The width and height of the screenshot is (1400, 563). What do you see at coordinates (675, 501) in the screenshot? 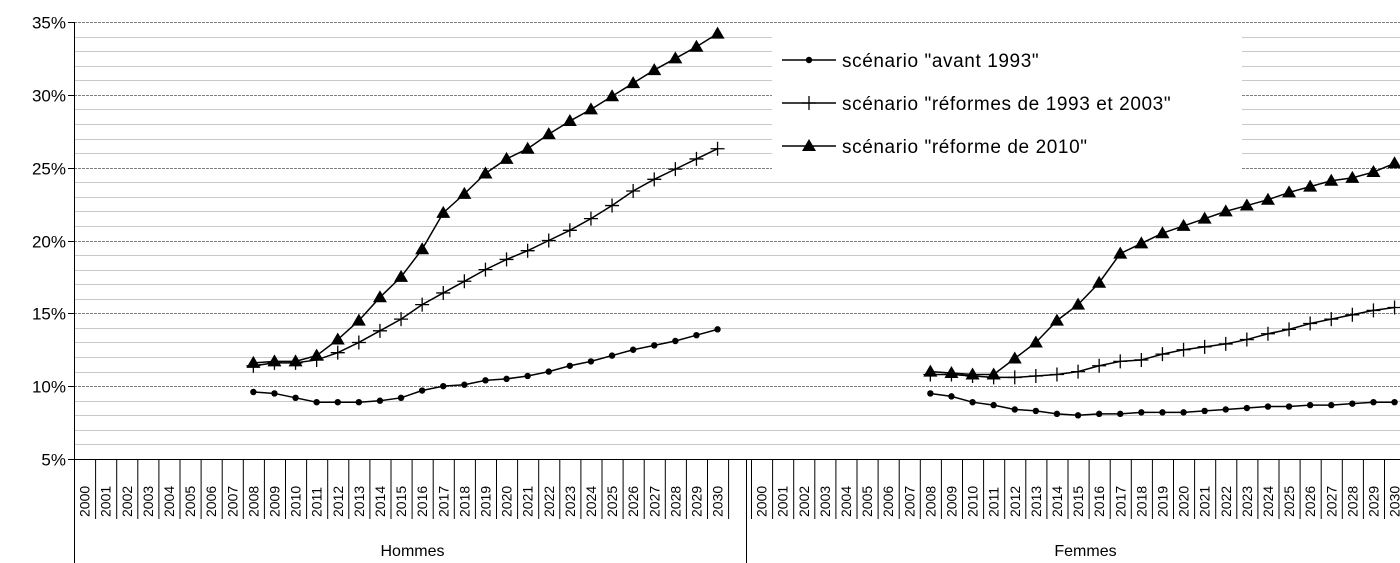
I see `x-tick-label: 2028` at bounding box center [675, 501].